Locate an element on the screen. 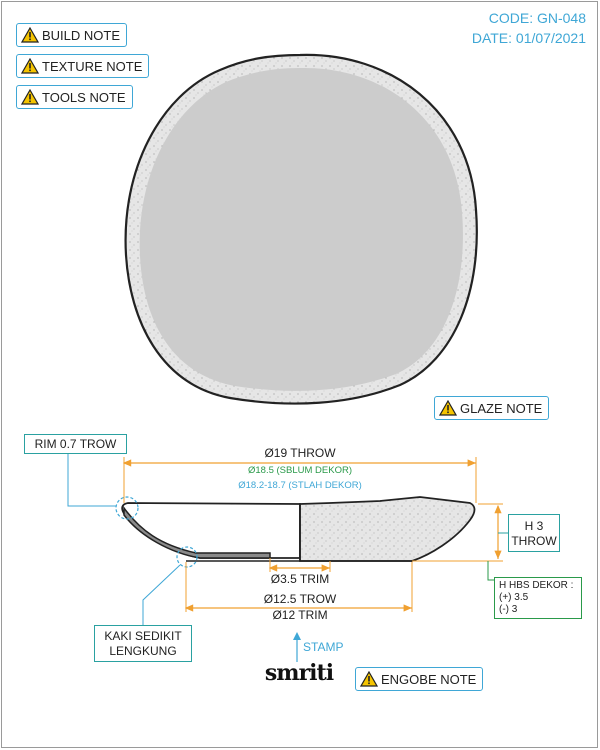  engobe-note-label: ENGOBE NOTE is located at coordinates (429, 679).